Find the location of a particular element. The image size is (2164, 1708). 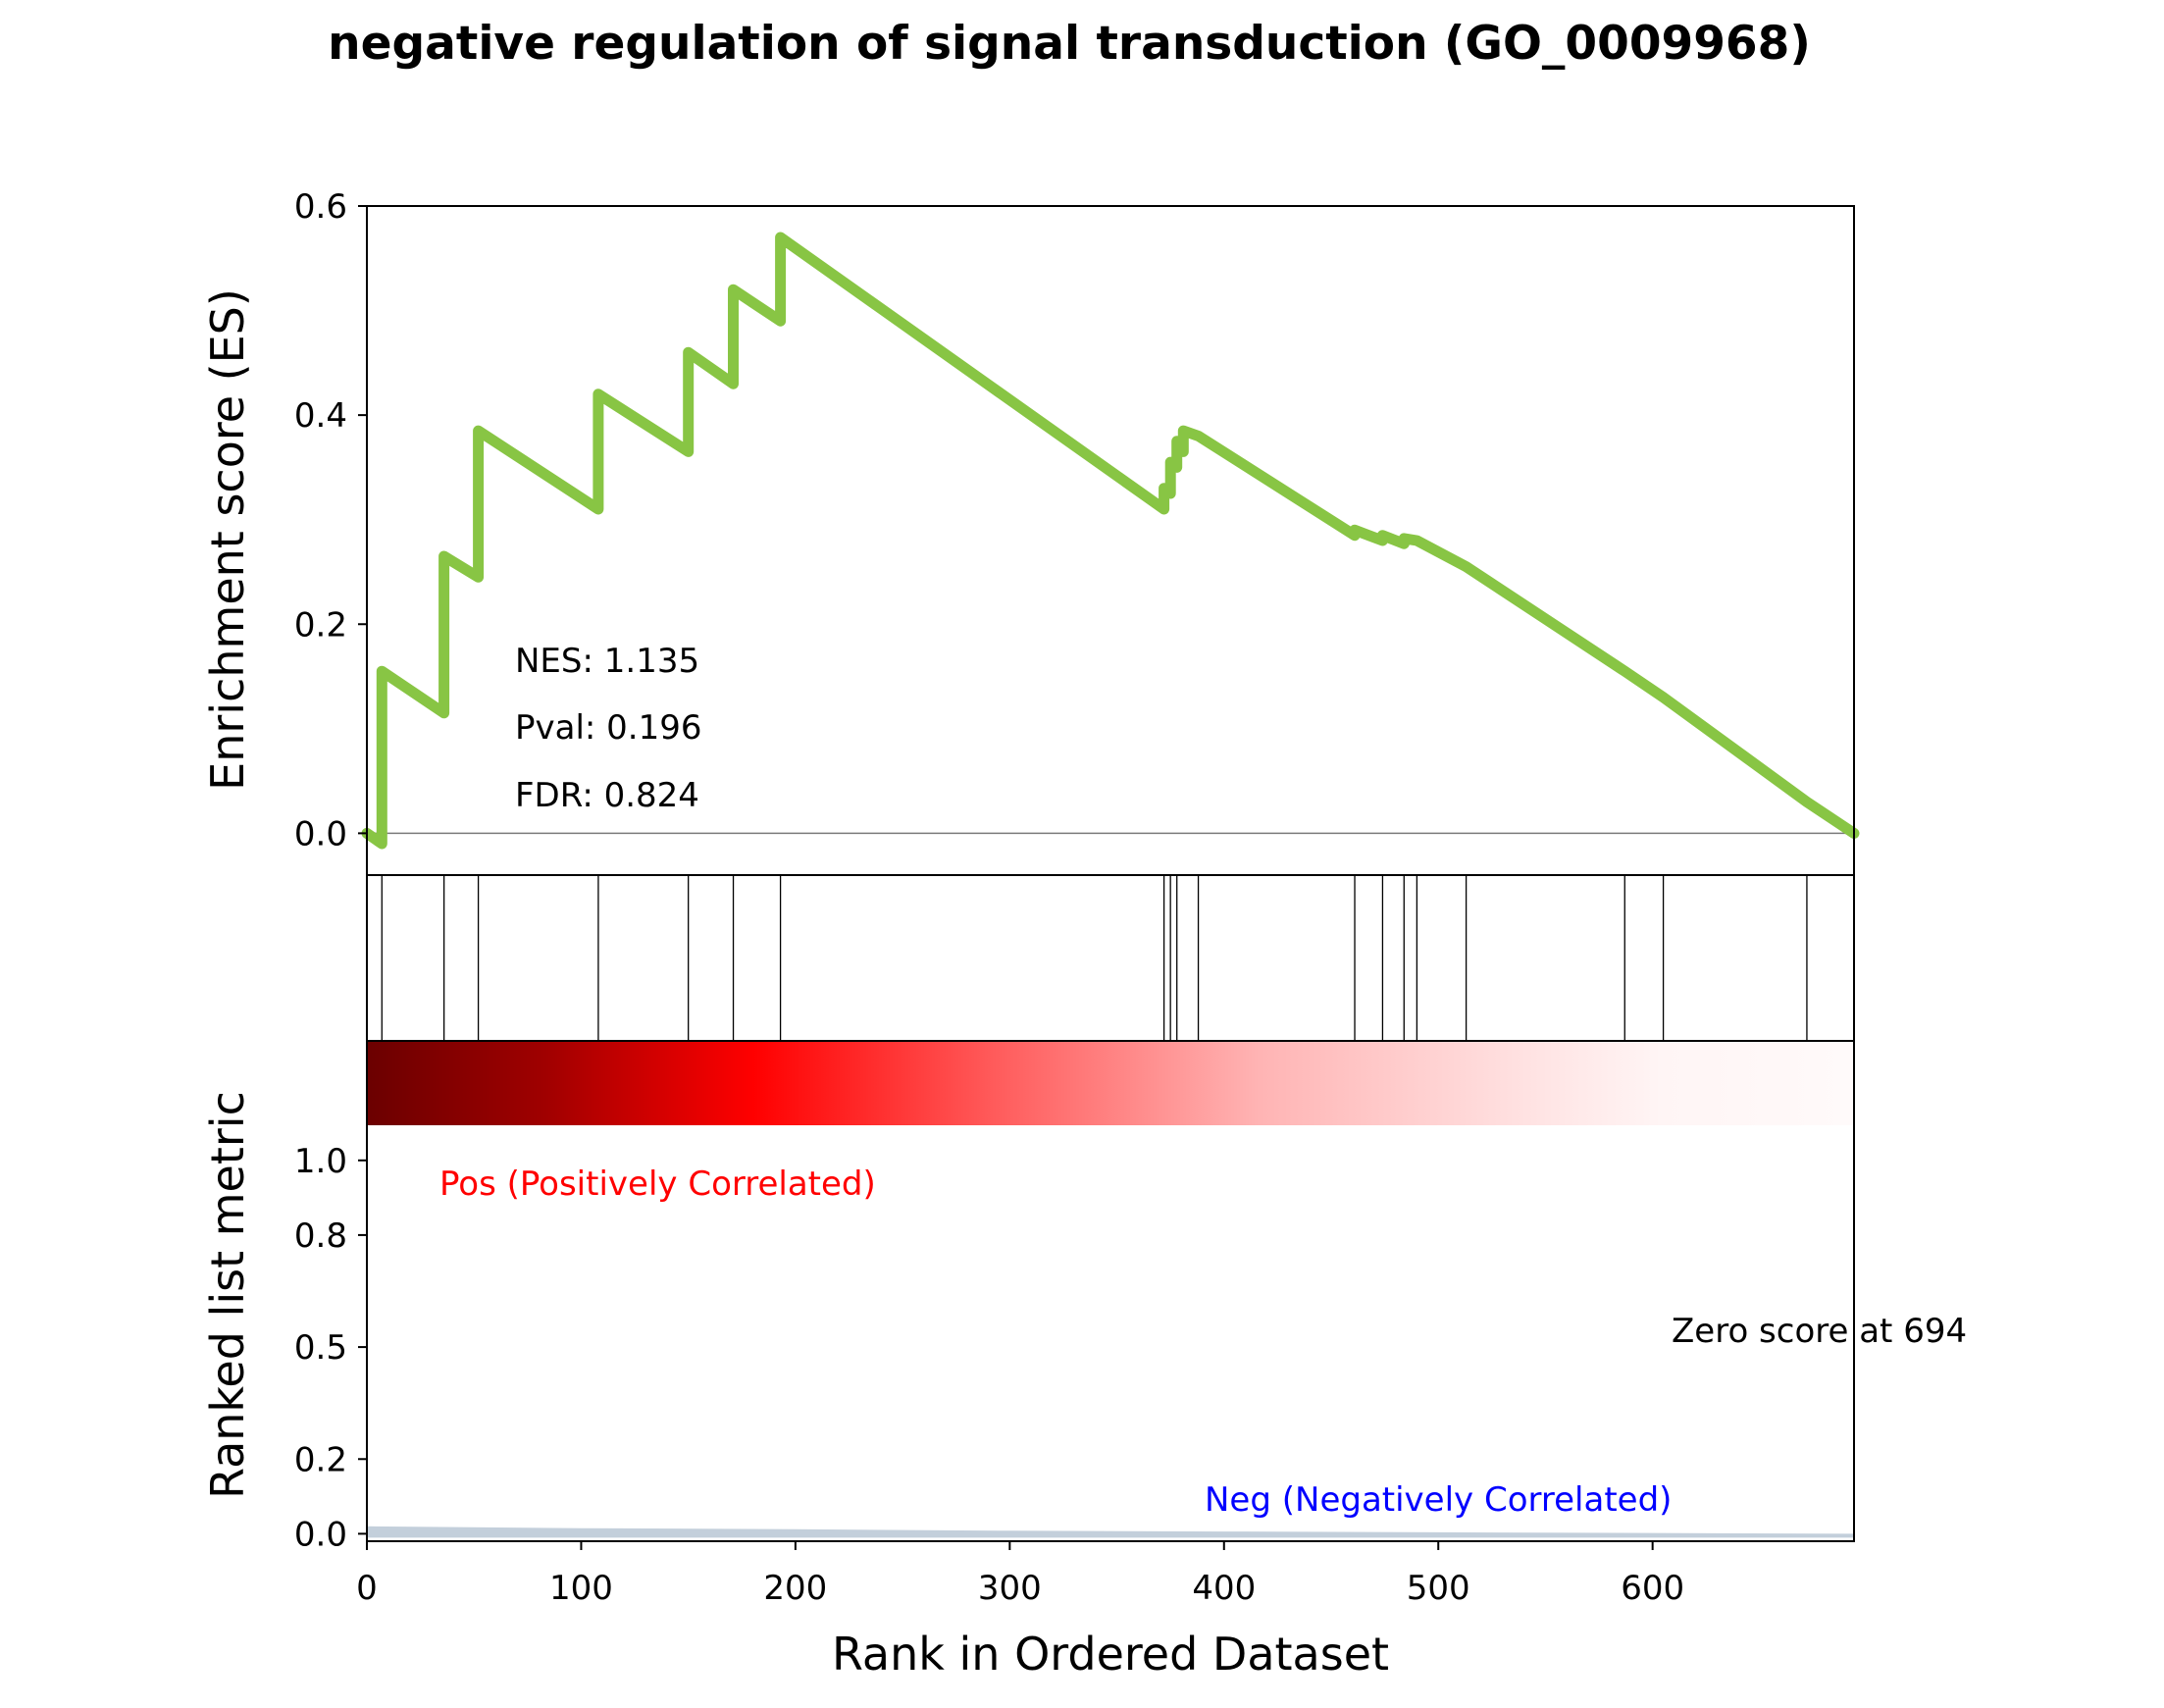

es-y-tick-label: 0.6 is located at coordinates (320, 207).